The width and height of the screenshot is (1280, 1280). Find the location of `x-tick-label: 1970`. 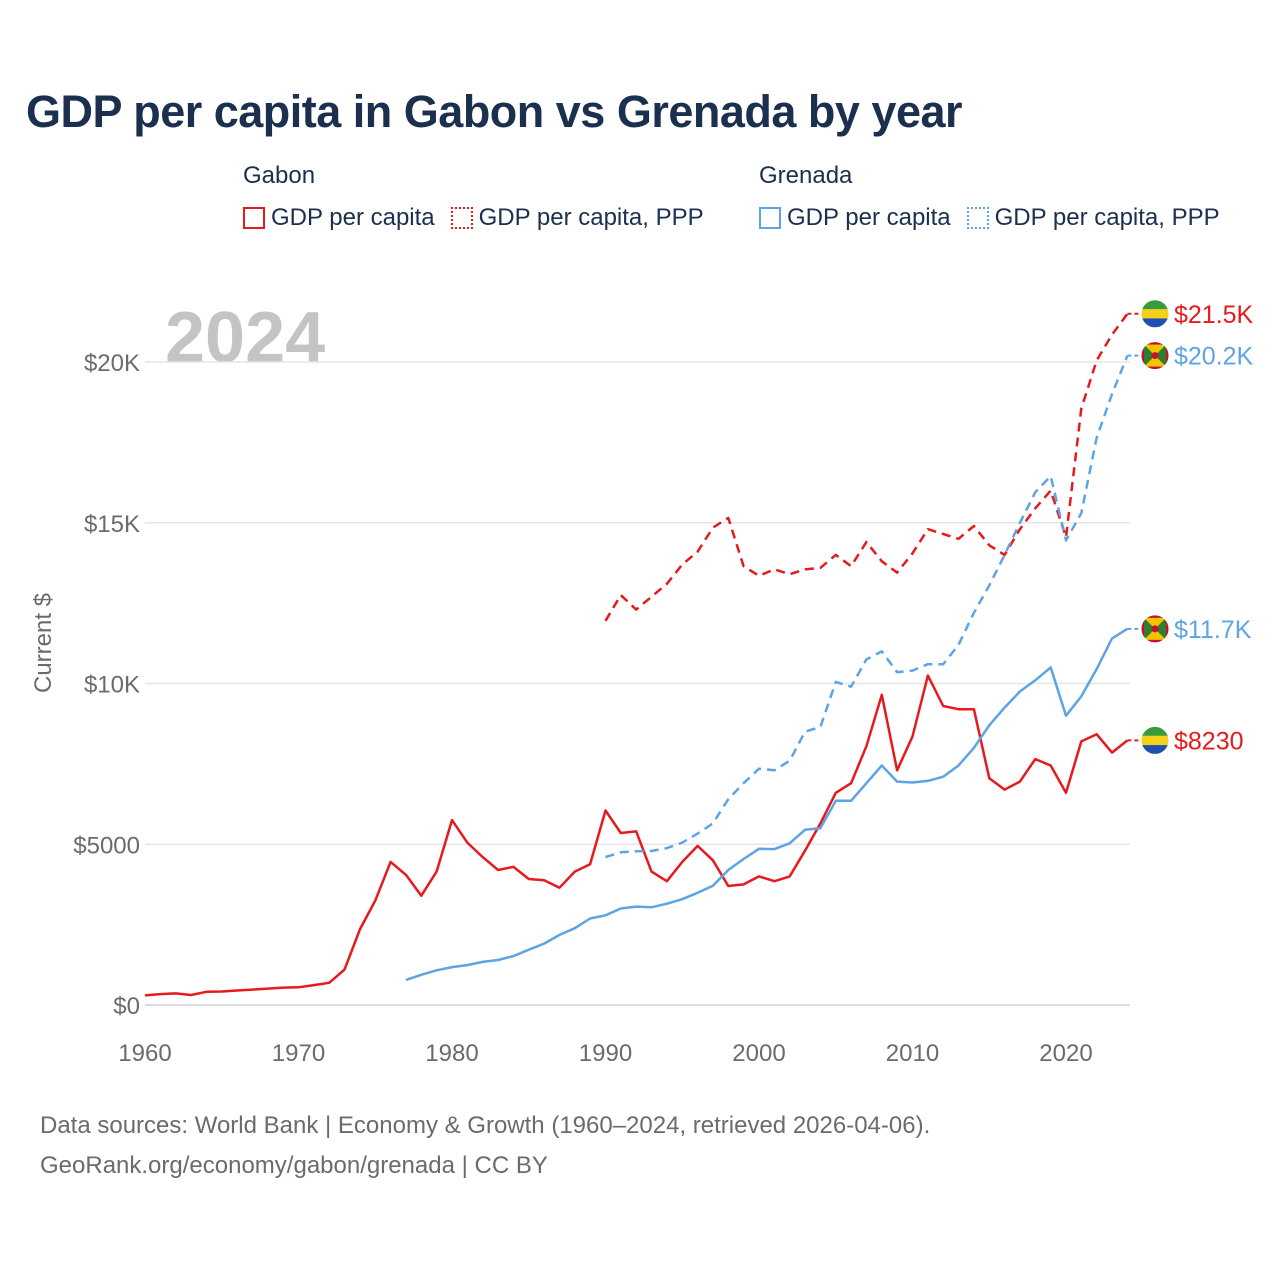

x-tick-label: 1970 is located at coordinates (298, 1053).